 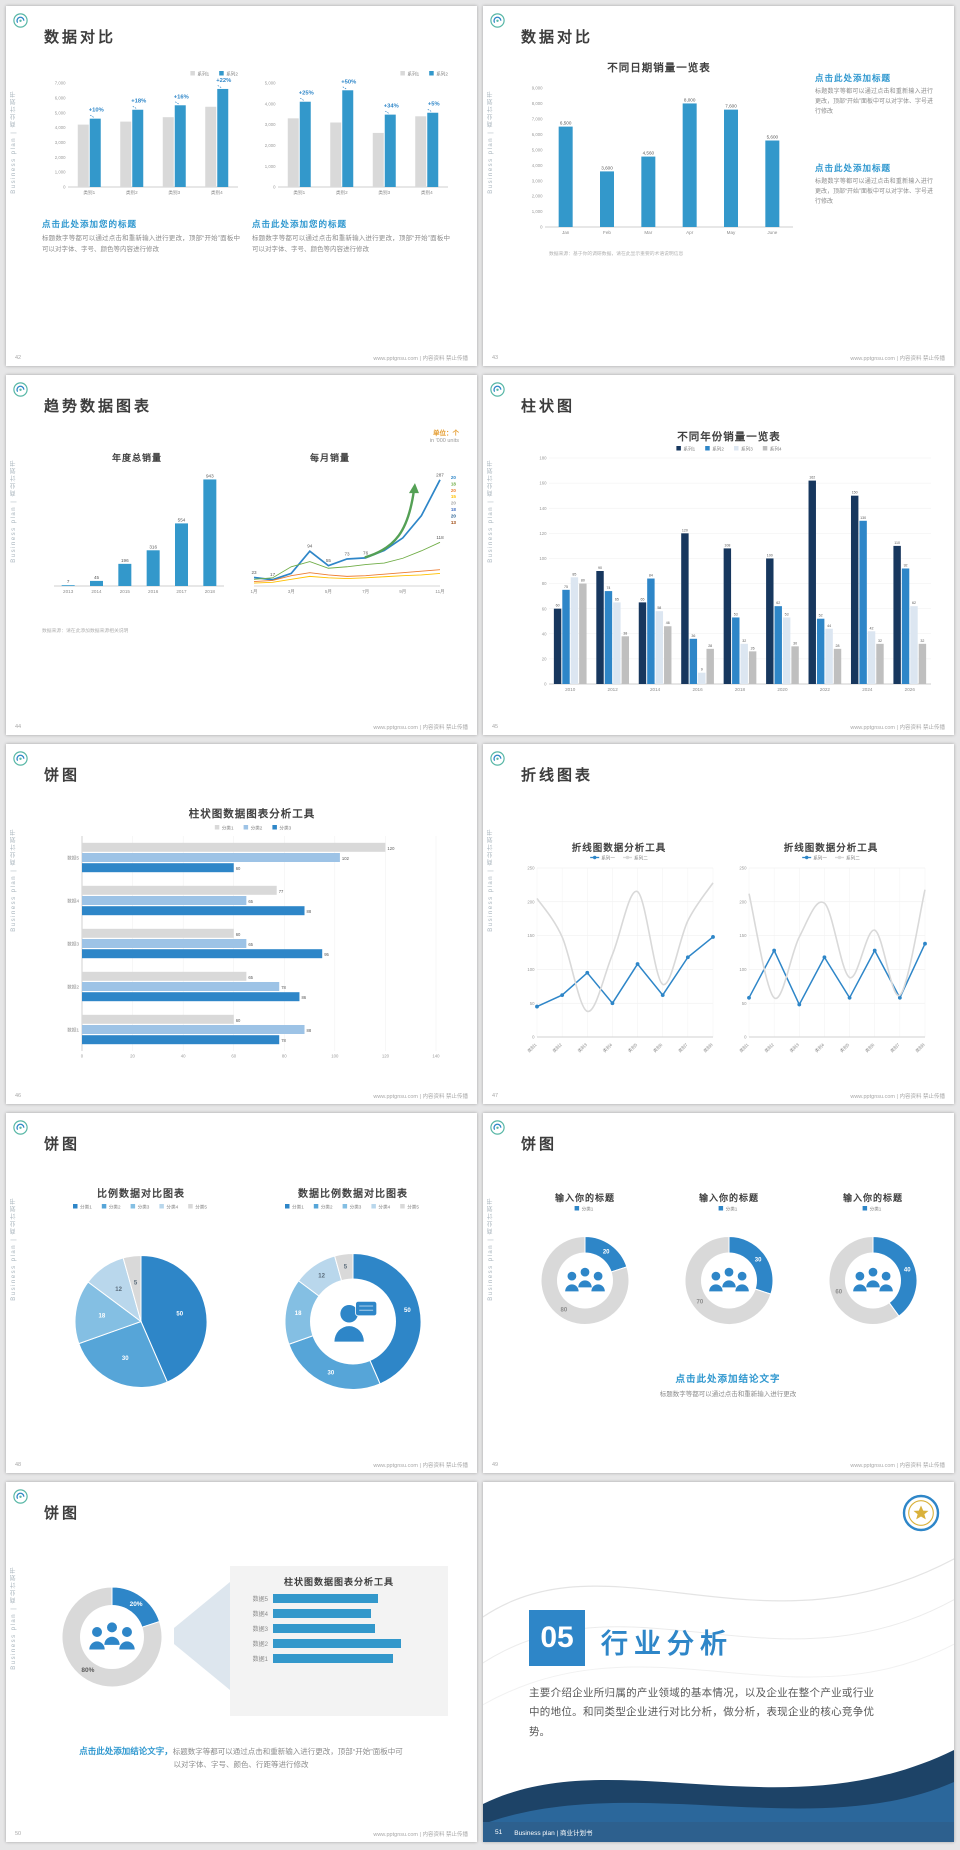 What do you see at coordinates (18, 727) in the screenshot?
I see `page-number: 44` at bounding box center [18, 727].